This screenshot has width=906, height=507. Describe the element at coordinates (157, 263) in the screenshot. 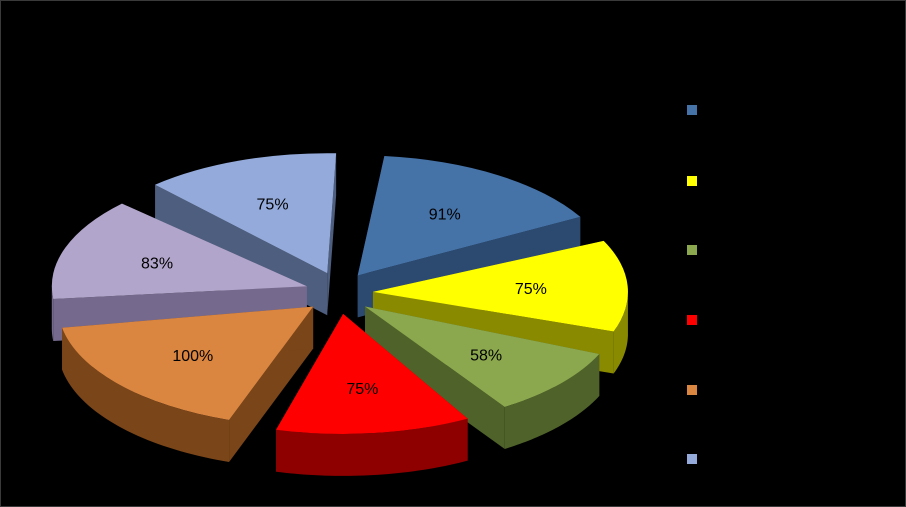

I see `data-label: 83%` at that location.